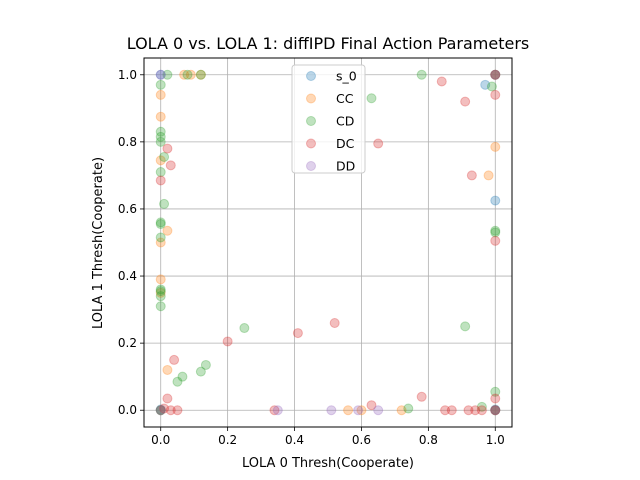 The height and width of the screenshot is (480, 640). What do you see at coordinates (127, 343) in the screenshot?
I see `y-tick-label: 0.2` at bounding box center [127, 343].